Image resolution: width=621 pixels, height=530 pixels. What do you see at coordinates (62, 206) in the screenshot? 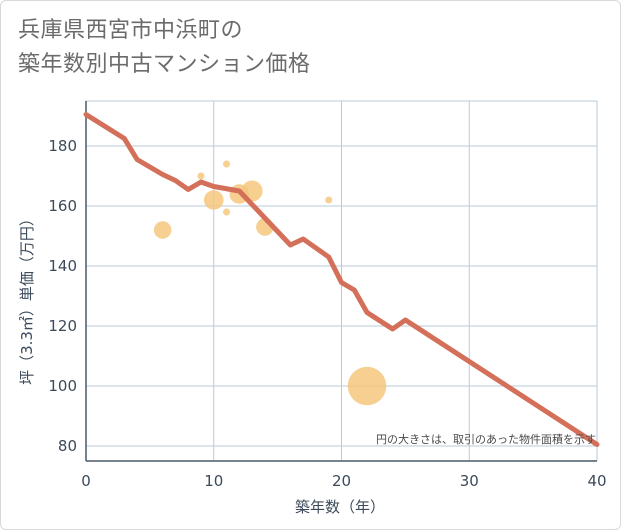
I see `y-tick-label: 160` at bounding box center [62, 206].